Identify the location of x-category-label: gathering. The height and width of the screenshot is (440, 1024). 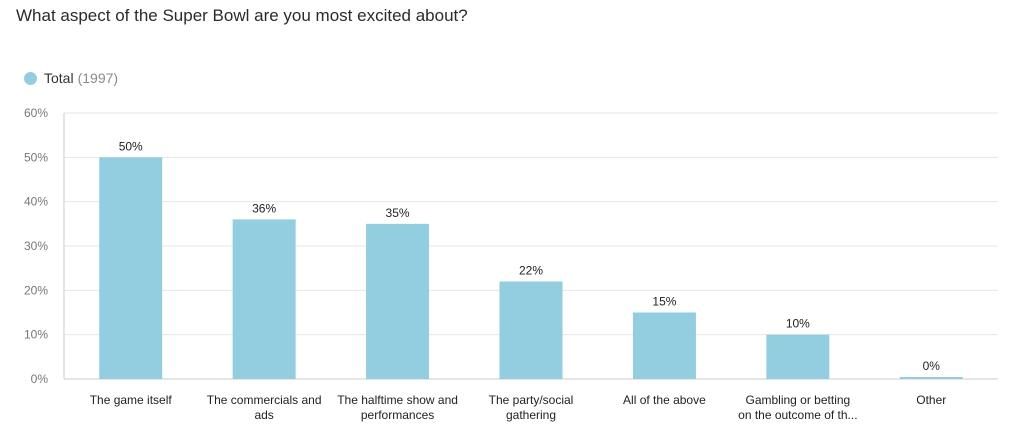
(531, 415).